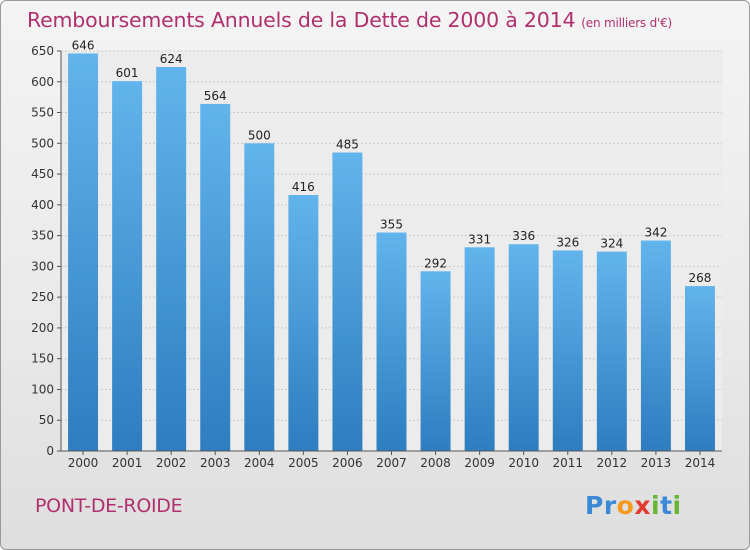 The image size is (750, 550). What do you see at coordinates (215, 96) in the screenshot?
I see `data-label: 564` at bounding box center [215, 96].